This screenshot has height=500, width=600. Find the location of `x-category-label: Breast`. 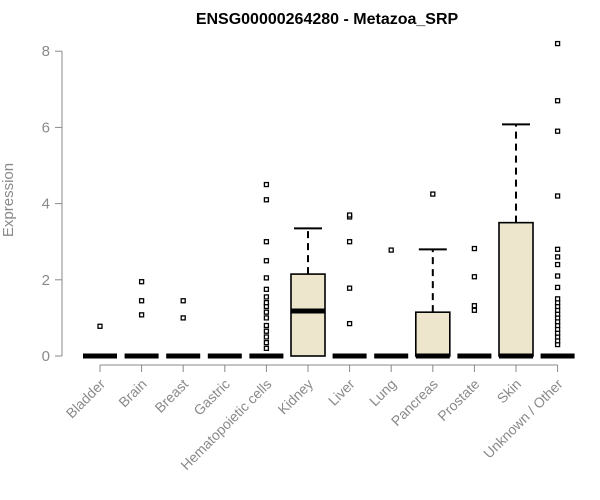

x-category-label: Breast is located at coordinates (171, 396).